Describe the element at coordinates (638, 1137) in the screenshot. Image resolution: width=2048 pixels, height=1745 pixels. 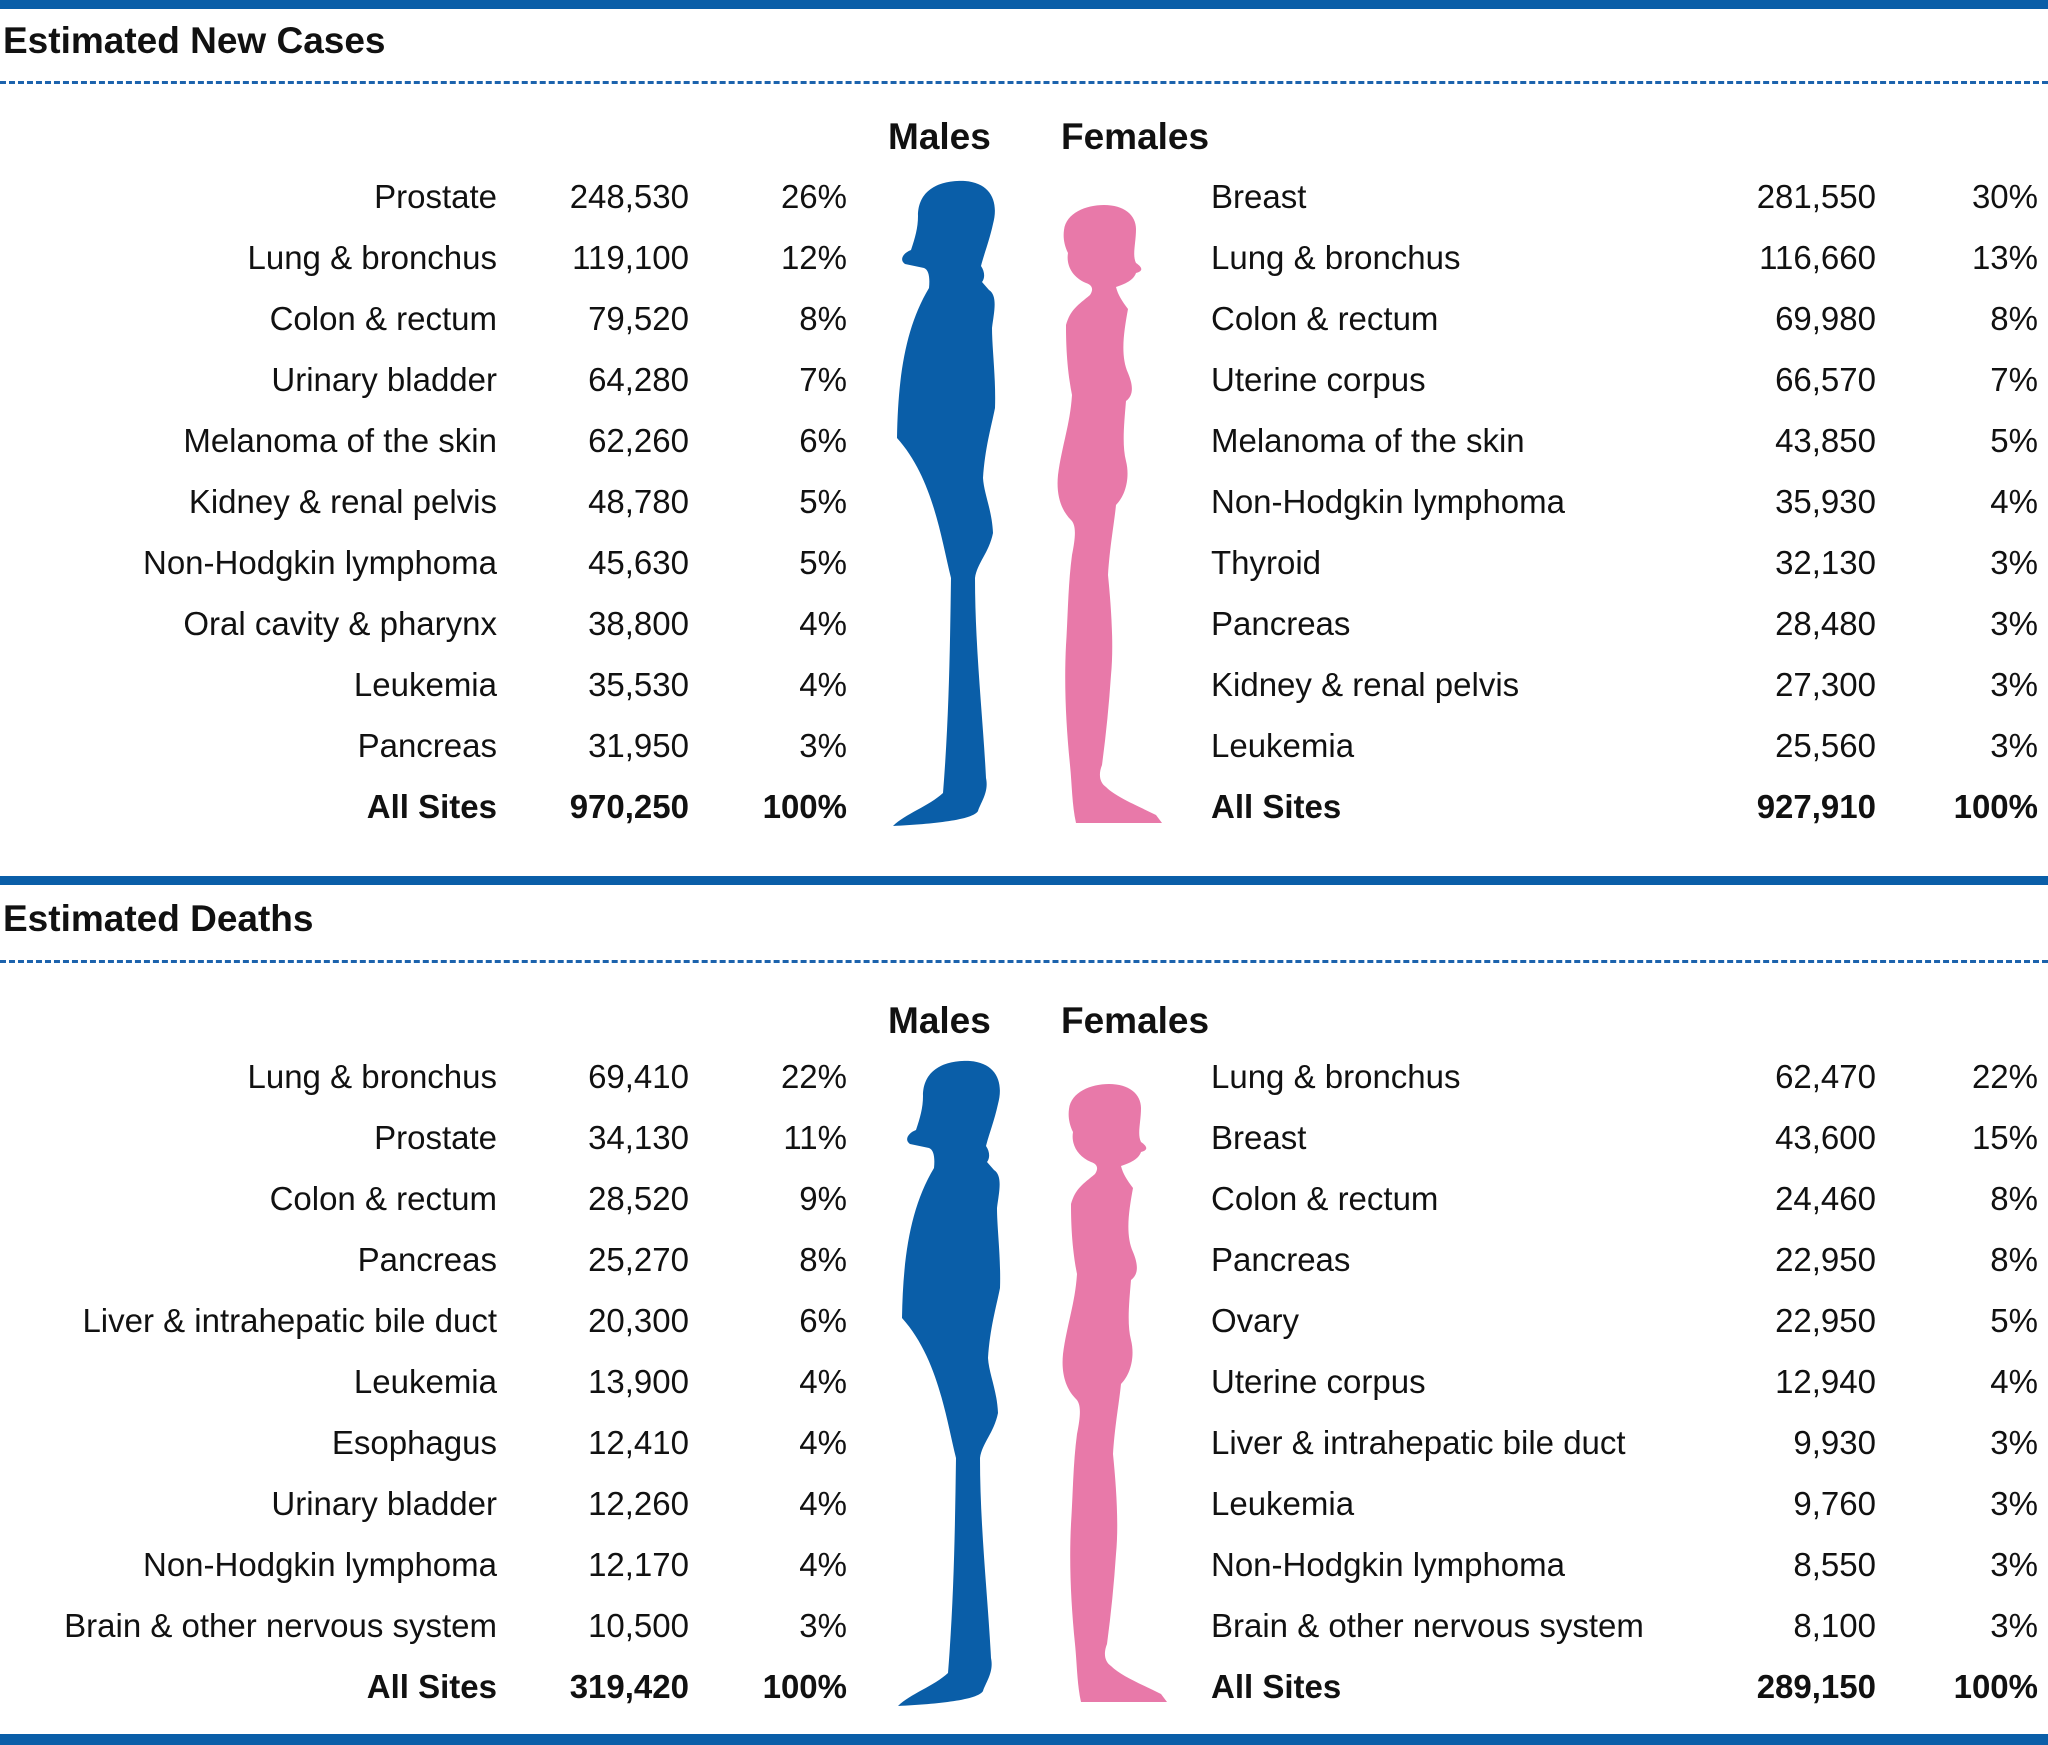
I see `male-count: 34,130` at that location.